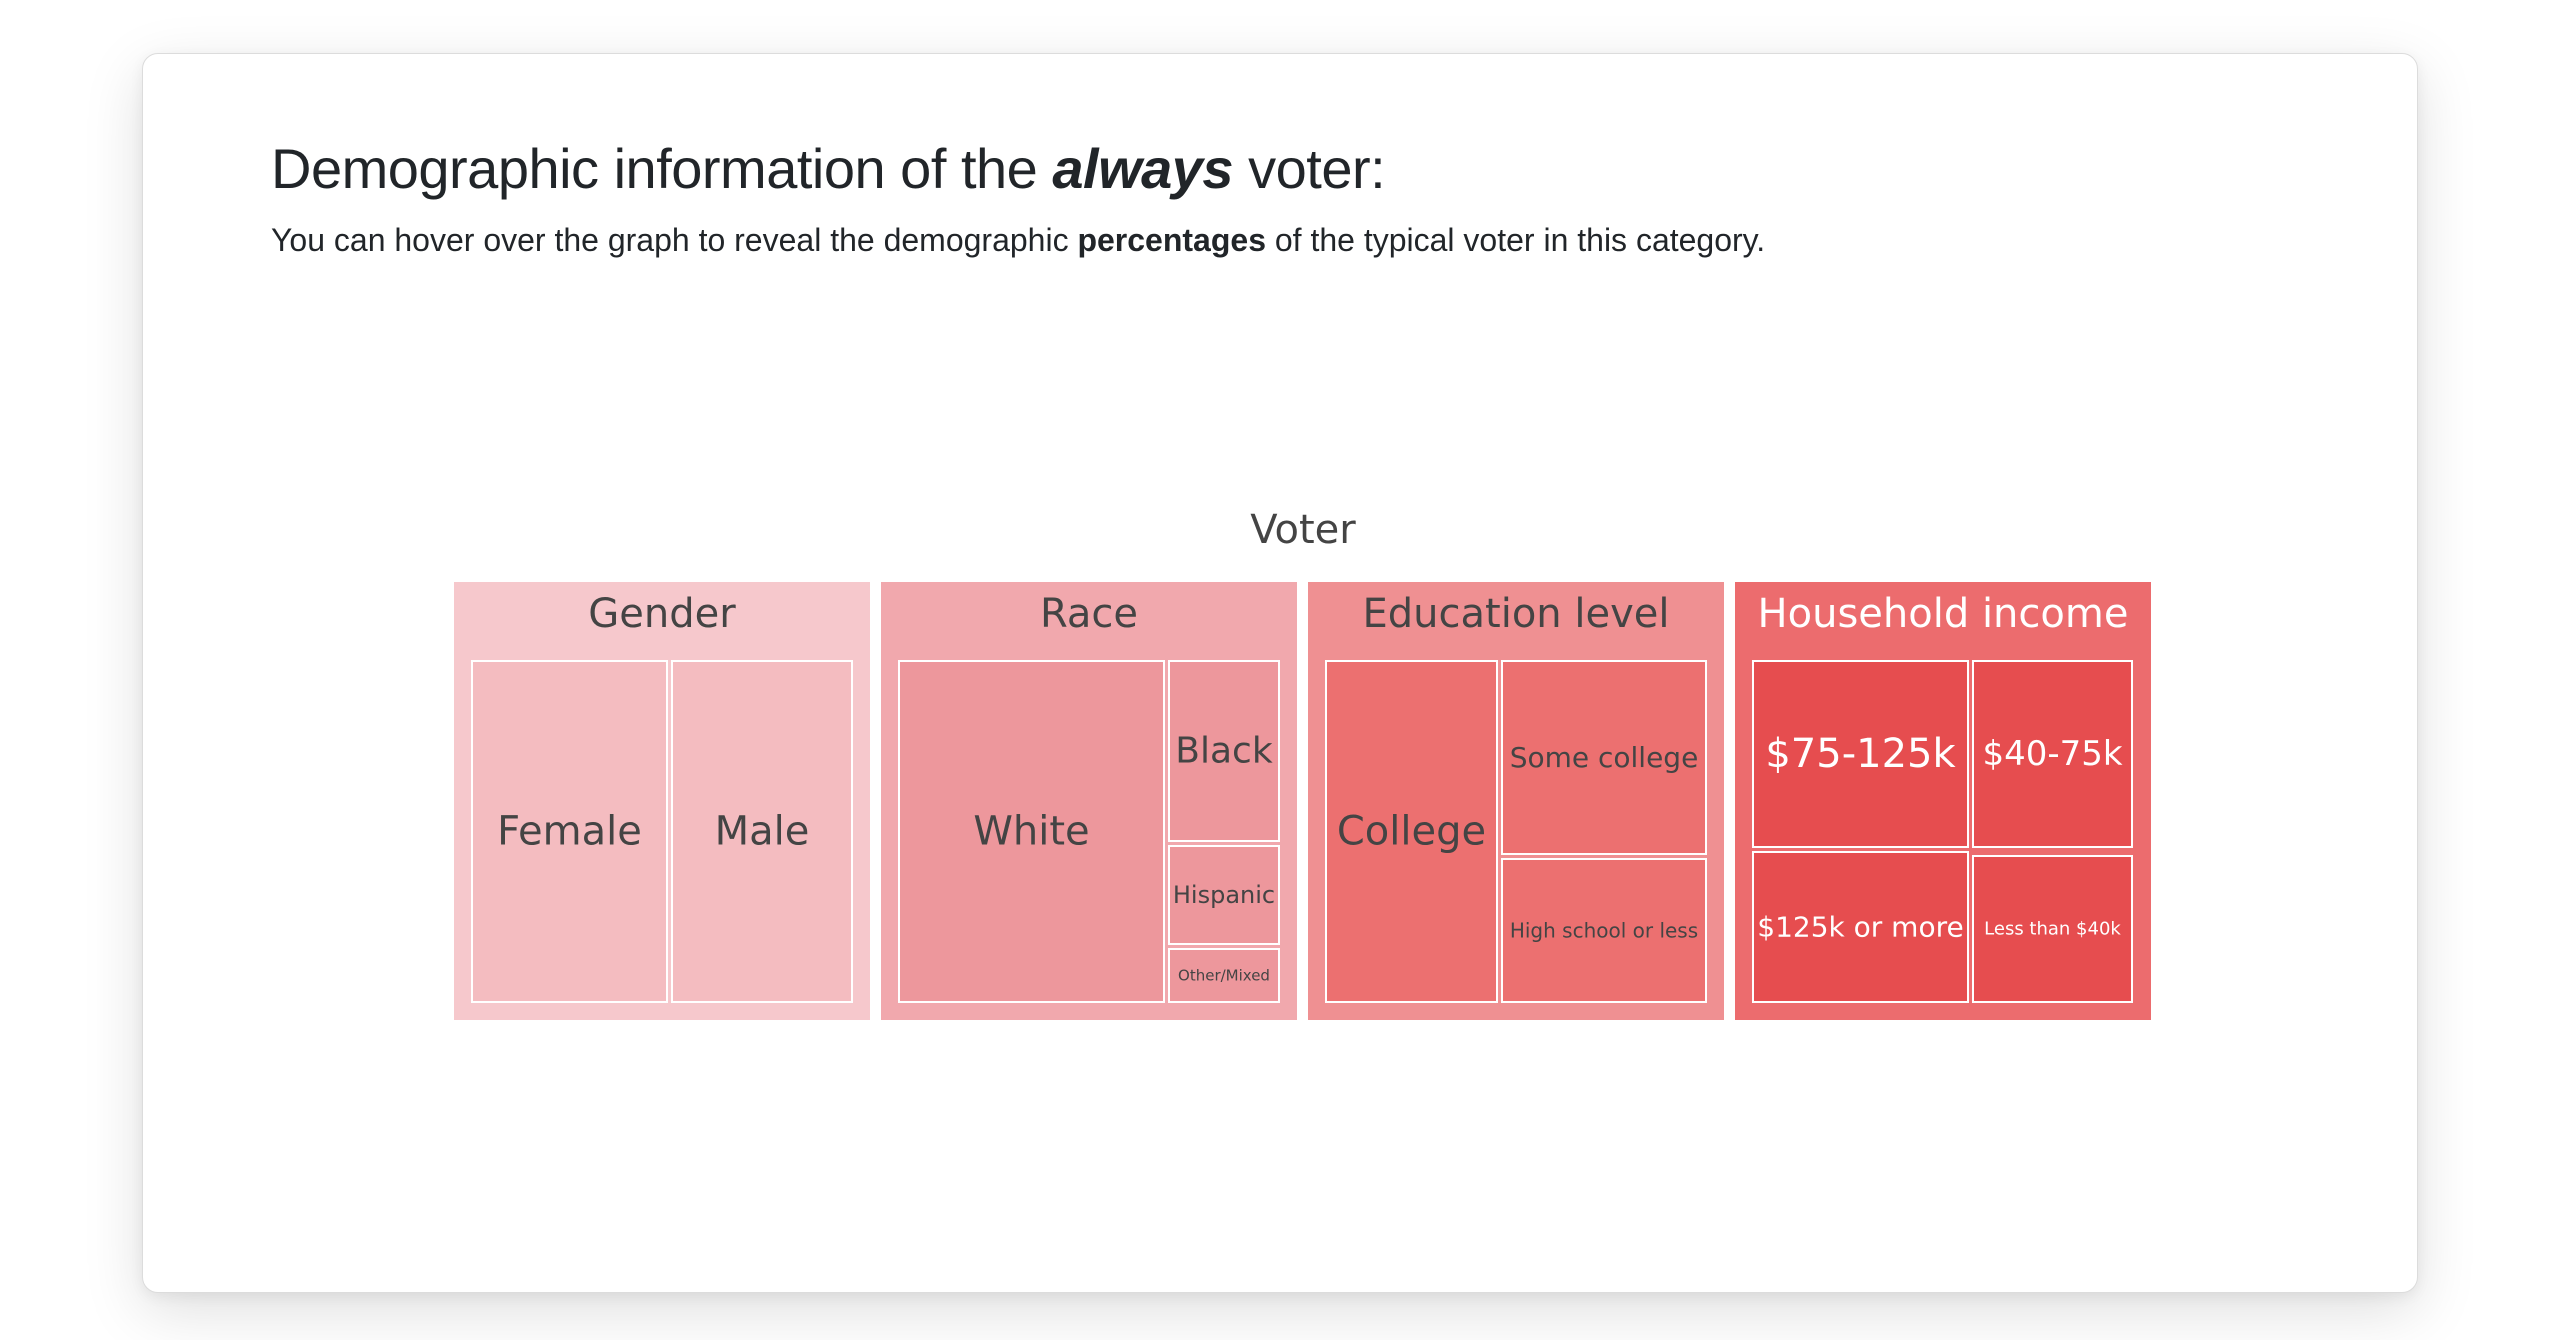  I want to click on treemap-cell-black, so click(1224, 751).